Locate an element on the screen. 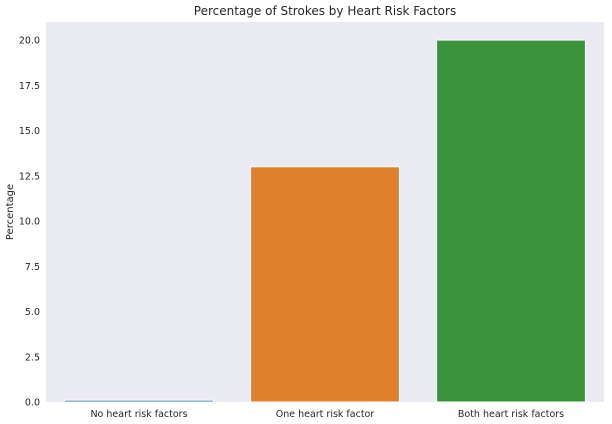 Image resolution: width=612 pixels, height=424 pixels. x-tick-label: No heart risk factors is located at coordinates (138, 414).